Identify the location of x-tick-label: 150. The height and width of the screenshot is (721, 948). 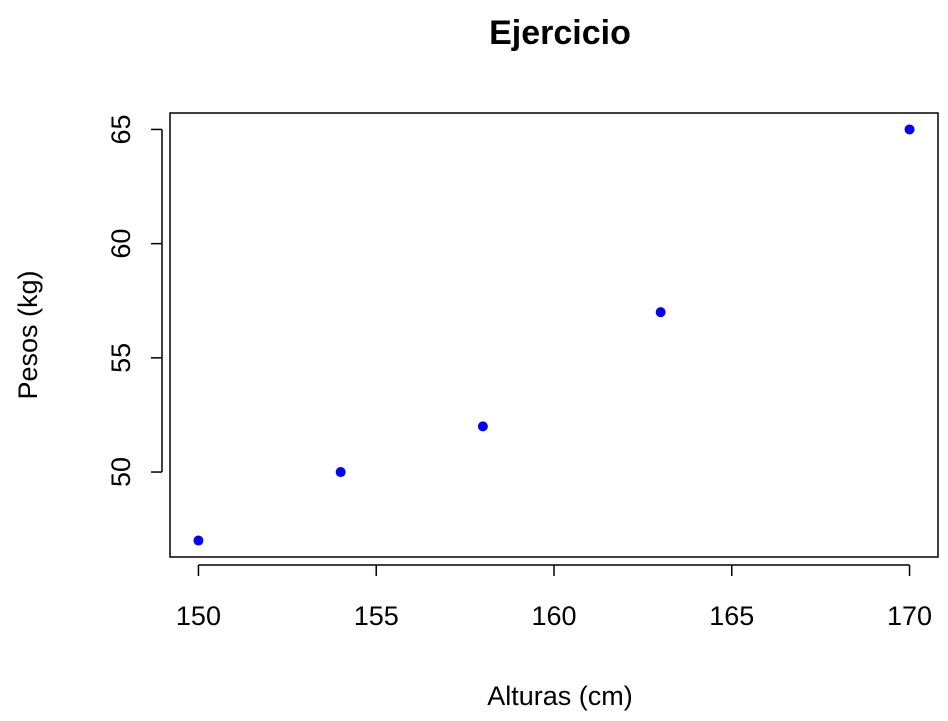
(198, 616).